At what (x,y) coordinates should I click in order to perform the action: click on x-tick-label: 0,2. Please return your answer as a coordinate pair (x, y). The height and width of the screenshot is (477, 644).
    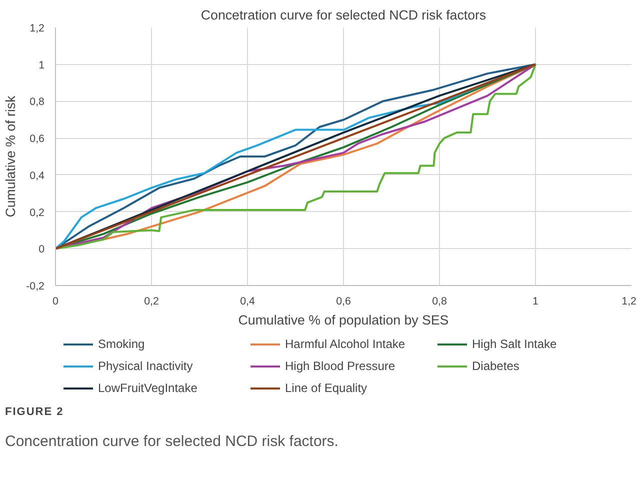
    Looking at the image, I should click on (151, 302).